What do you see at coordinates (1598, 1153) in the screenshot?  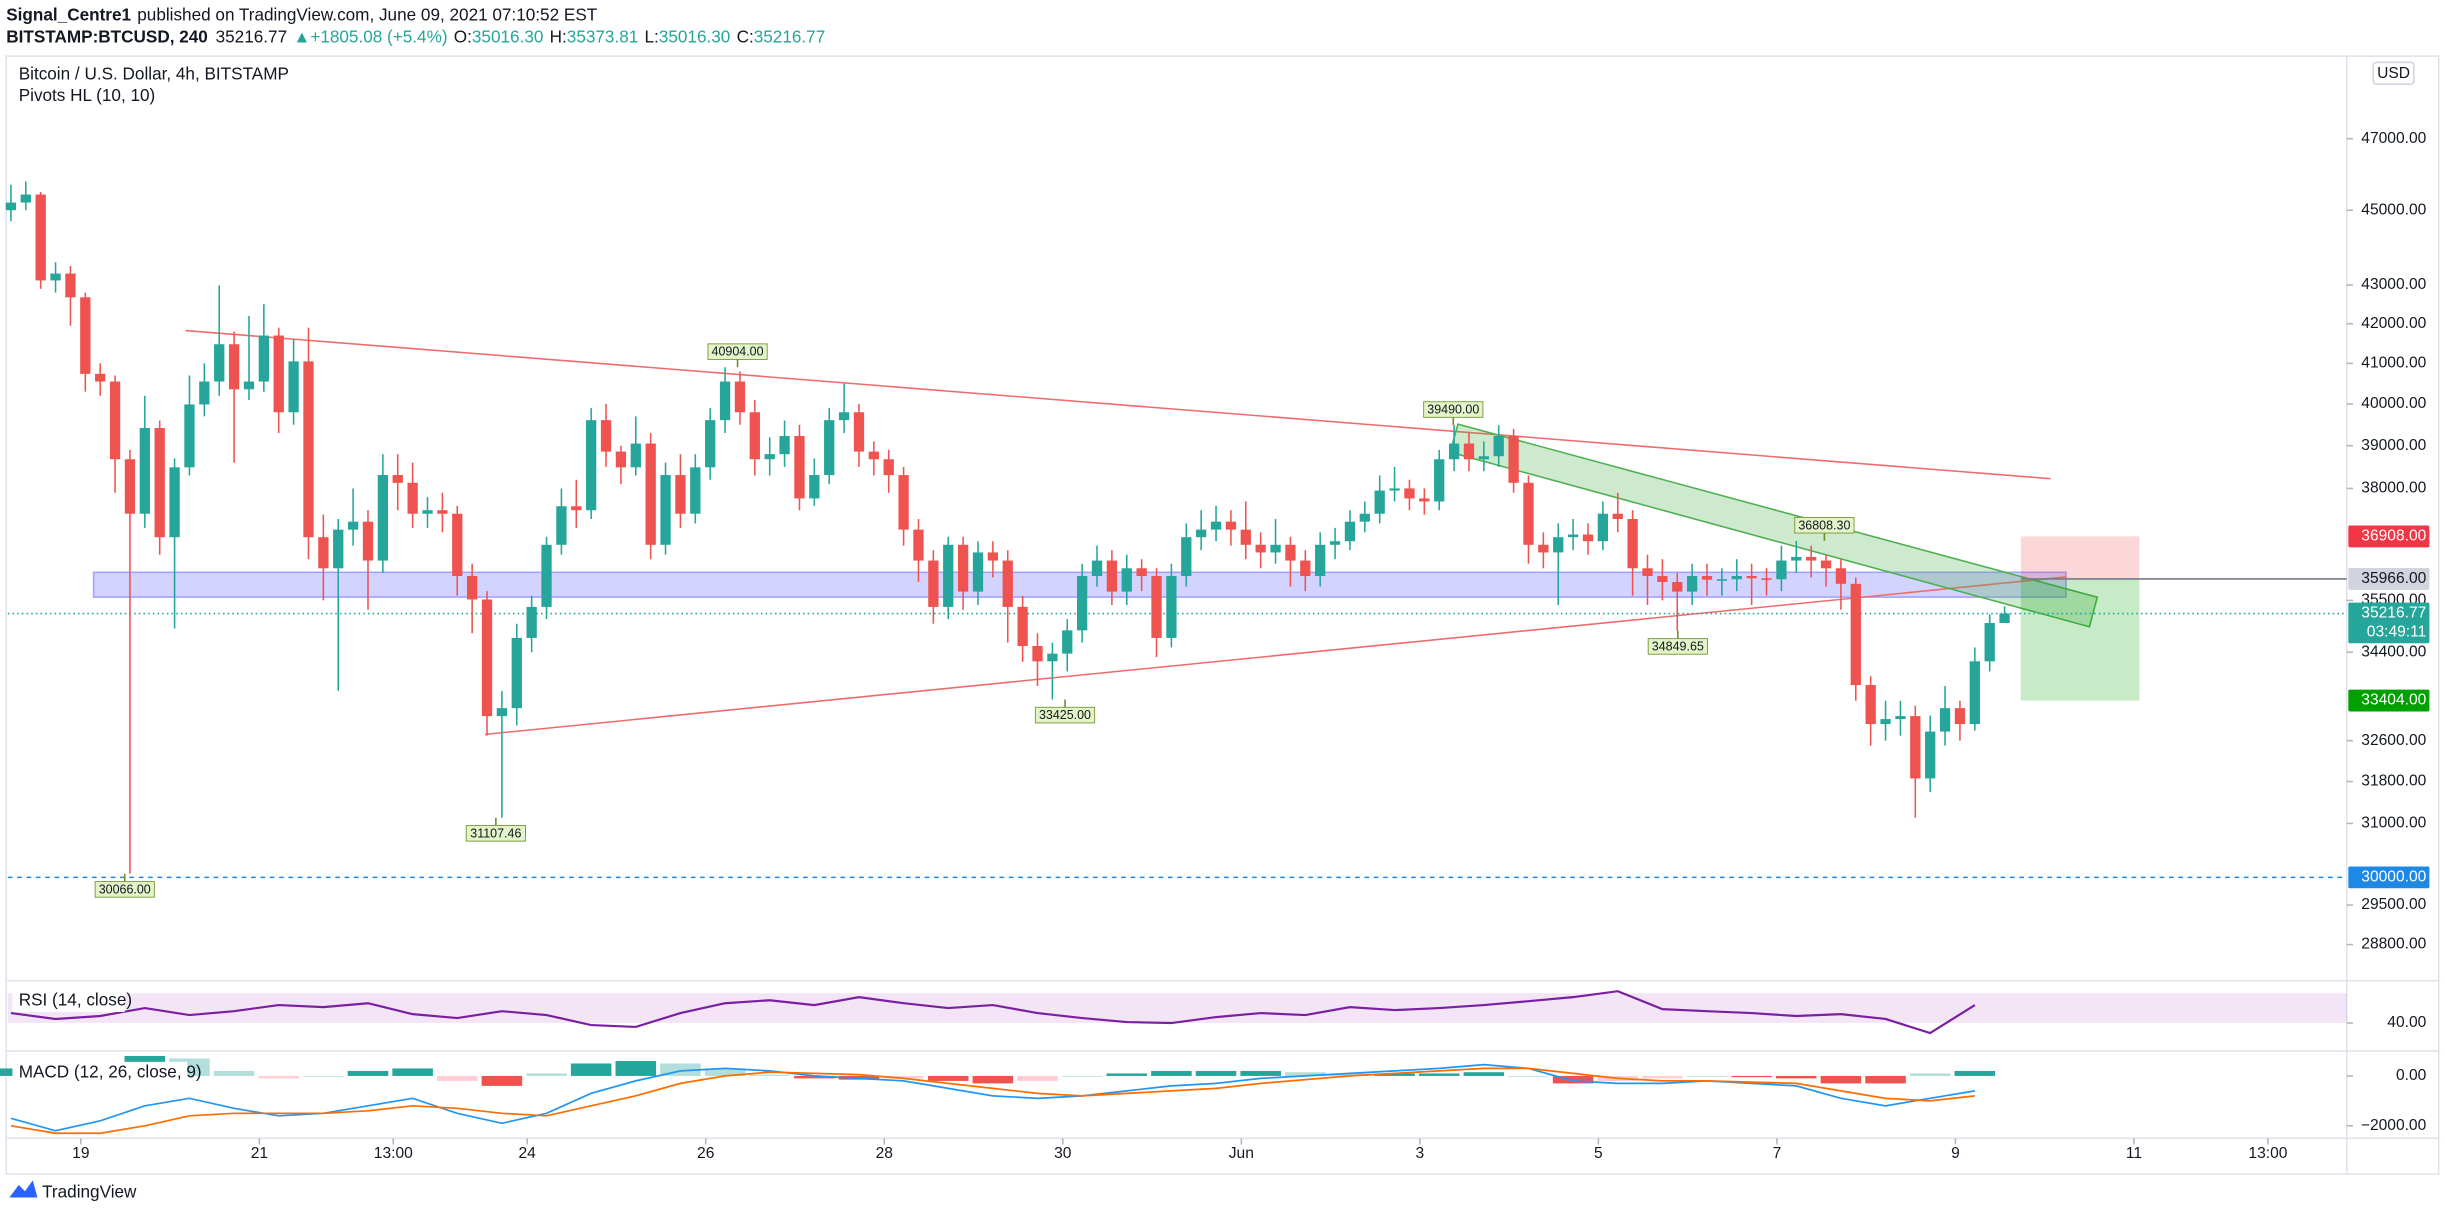 I see `x-tick-label: 5` at bounding box center [1598, 1153].